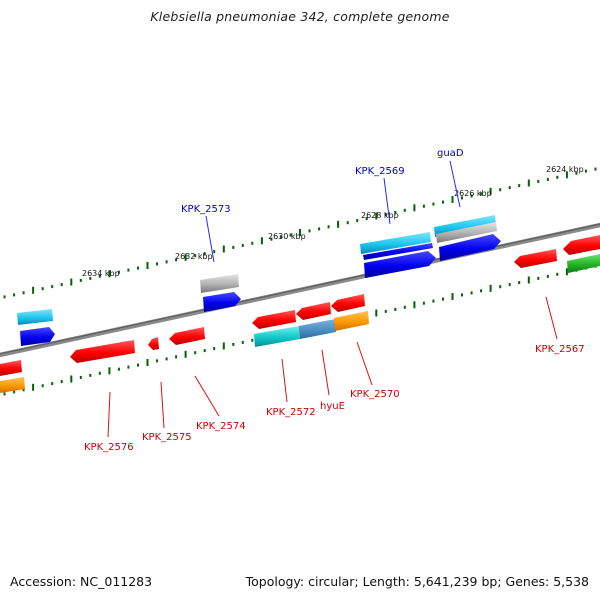 The width and height of the screenshot is (600, 600). I want to click on gene-feature-red-right-upper, so click(581, 245).